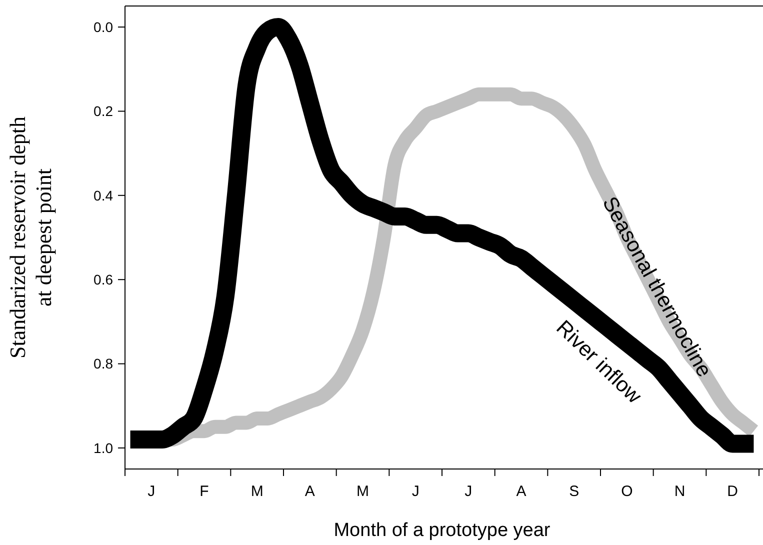 The height and width of the screenshot is (545, 763). I want to click on x-tick-label: S, so click(574, 491).